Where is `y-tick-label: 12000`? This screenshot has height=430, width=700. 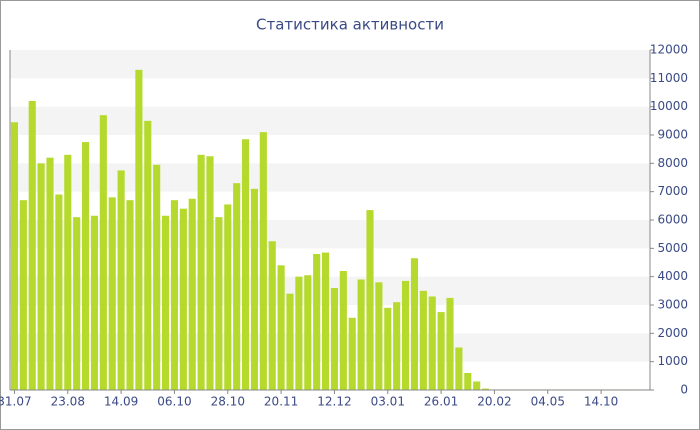 y-tick-label: 12000 is located at coordinates (669, 50).